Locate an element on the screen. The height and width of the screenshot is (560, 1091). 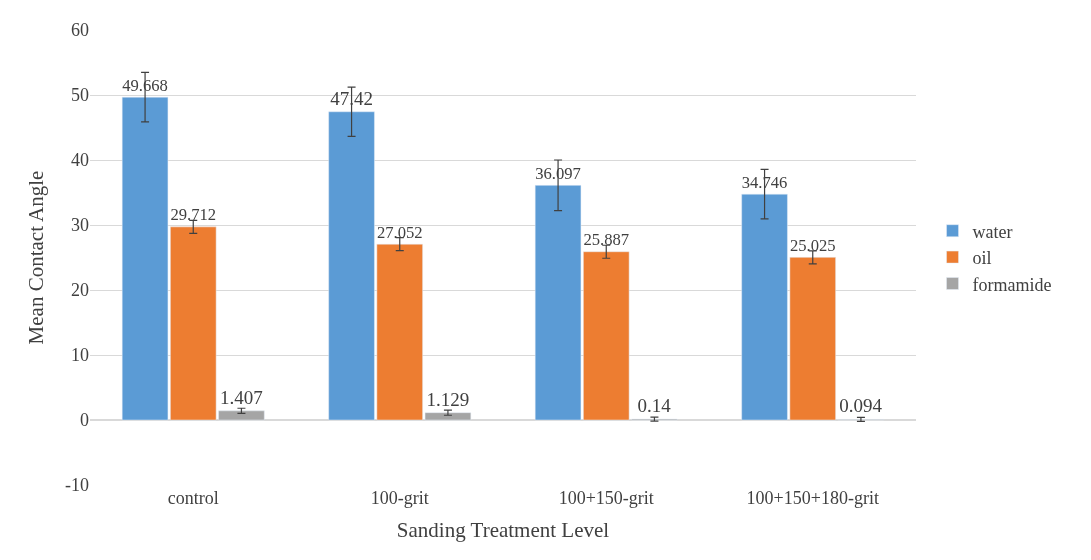
y-tick-label: 20 is located at coordinates (80, 290).